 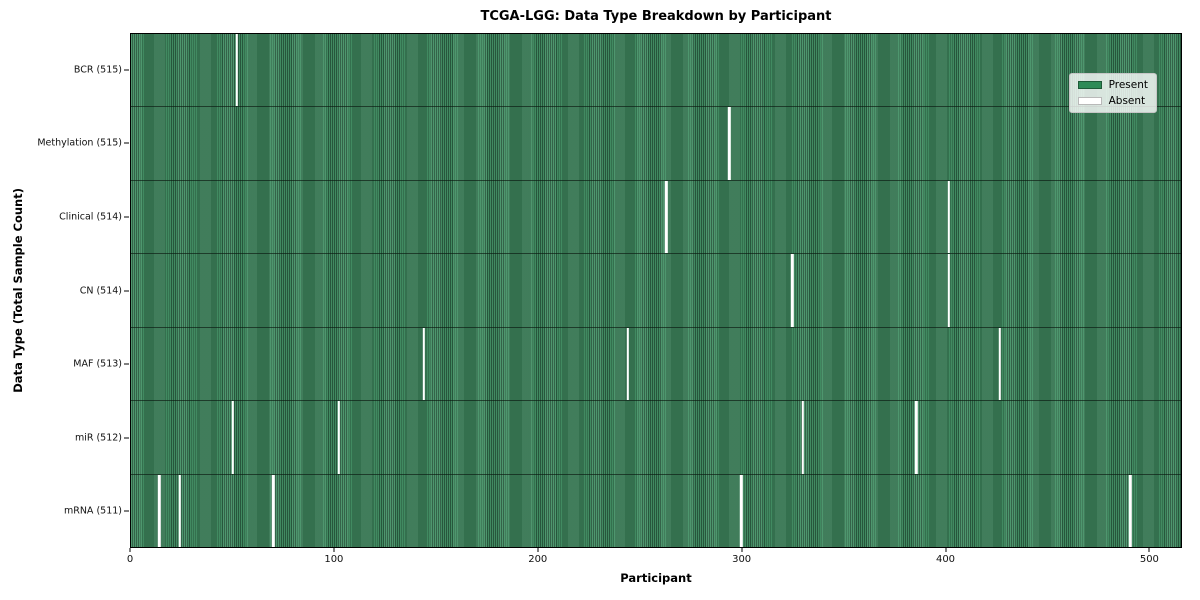 What do you see at coordinates (1089, 101) in the screenshot?
I see `absent-swatch` at bounding box center [1089, 101].